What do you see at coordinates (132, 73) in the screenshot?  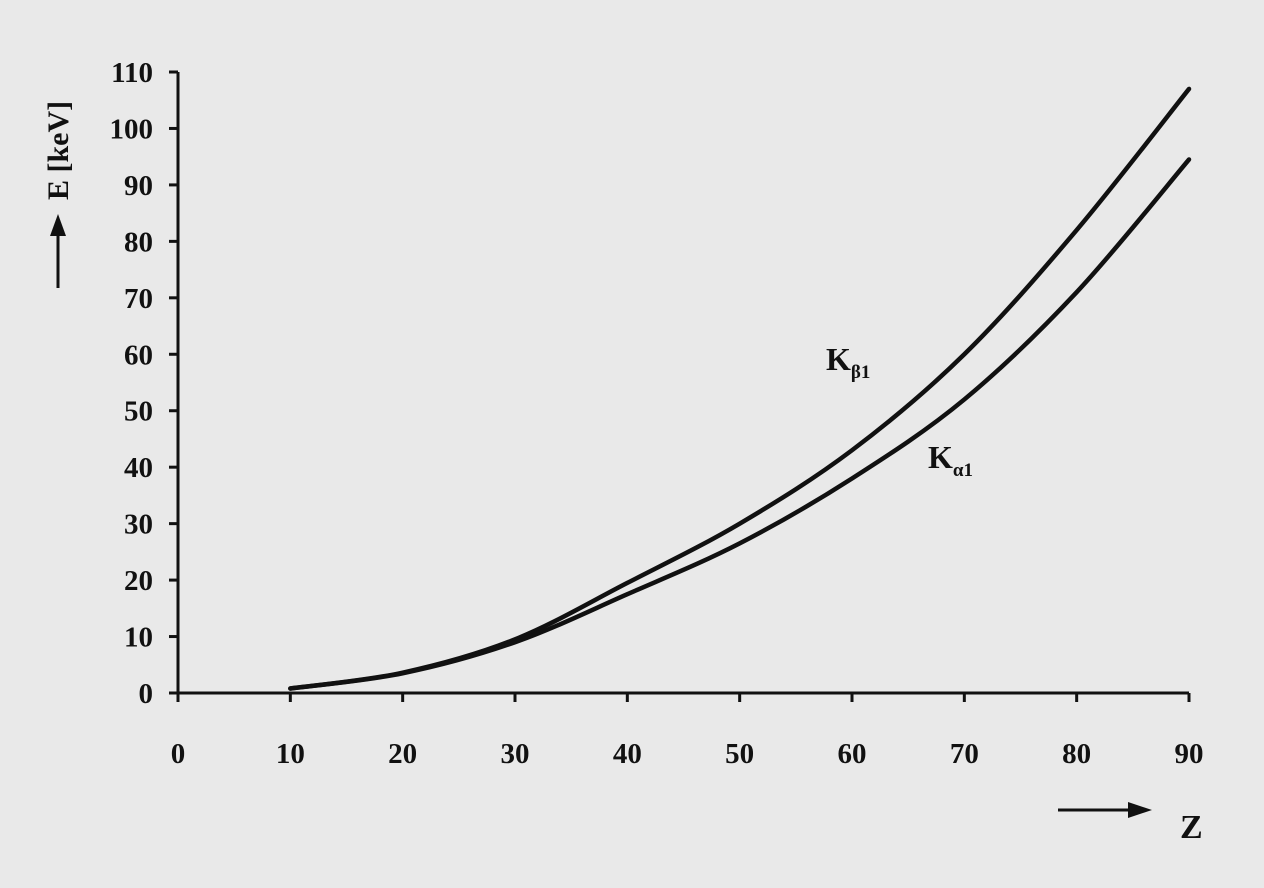 I see `y-tick-label: 110` at bounding box center [132, 73].